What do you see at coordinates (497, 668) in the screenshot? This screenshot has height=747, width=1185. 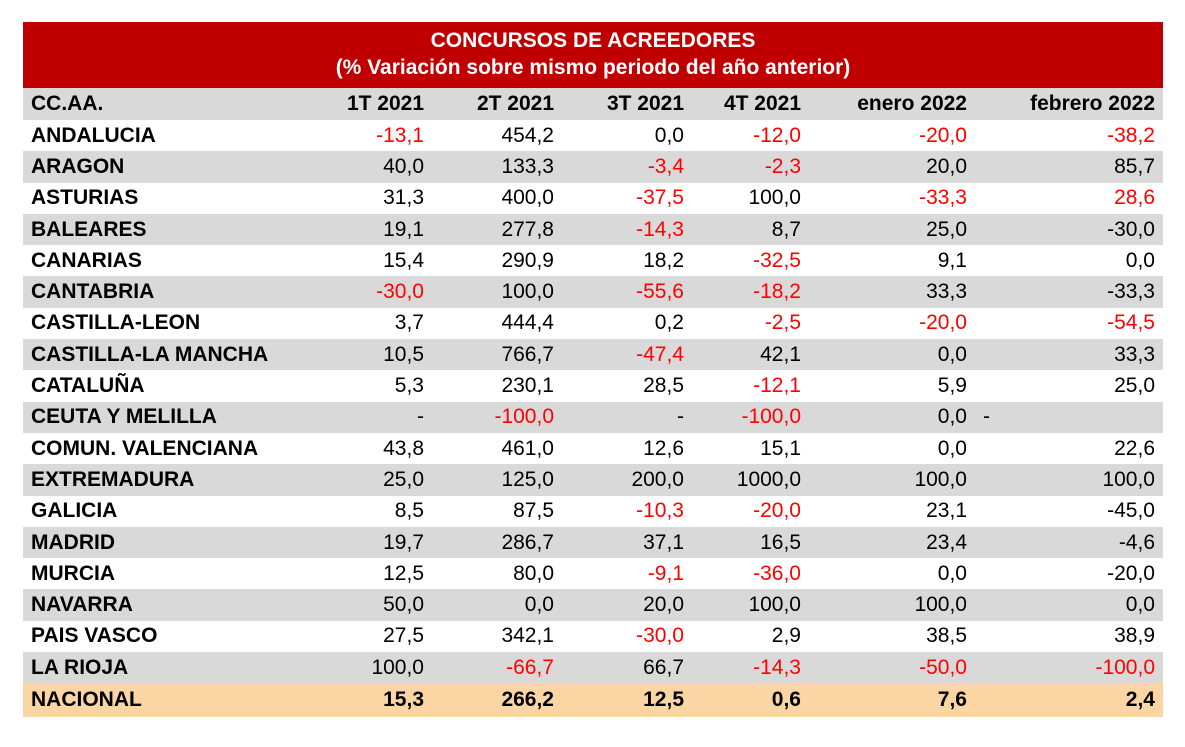 I see `value-cell: -66,7` at bounding box center [497, 668].